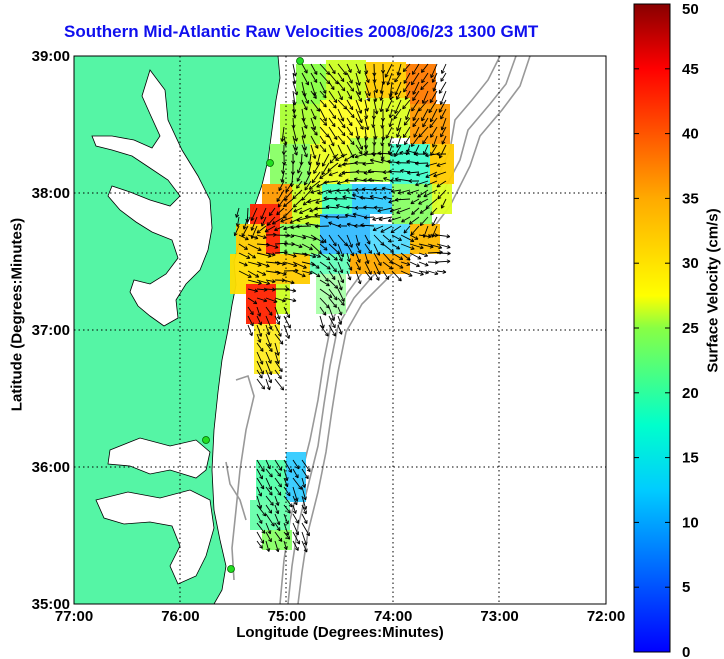  What do you see at coordinates (243, 477) in the screenshot?
I see `bathymetry-contour-shelf` at bounding box center [243, 477].